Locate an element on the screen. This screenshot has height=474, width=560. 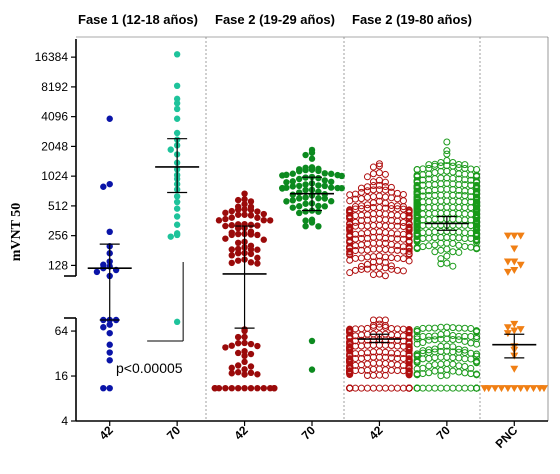
x-tick-label-3: 42 is located at coordinates (241, 433).